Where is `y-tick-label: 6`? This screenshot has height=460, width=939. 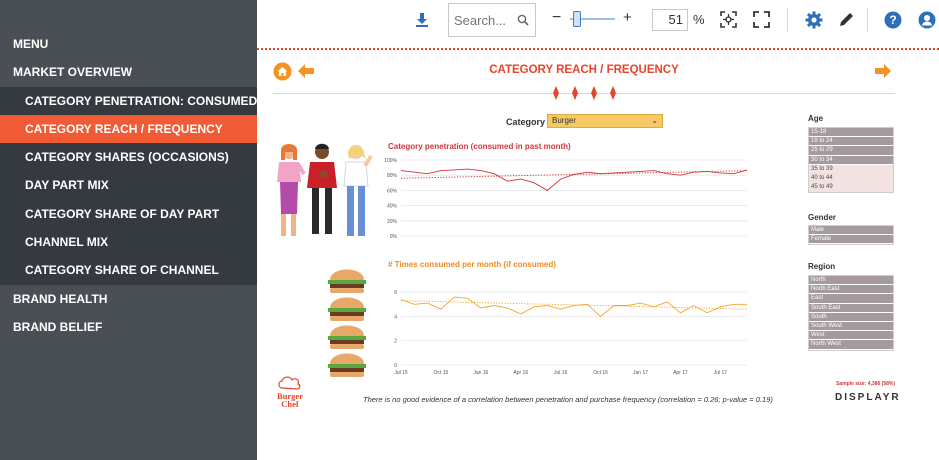 y-tick-label: 6 is located at coordinates (395, 293).